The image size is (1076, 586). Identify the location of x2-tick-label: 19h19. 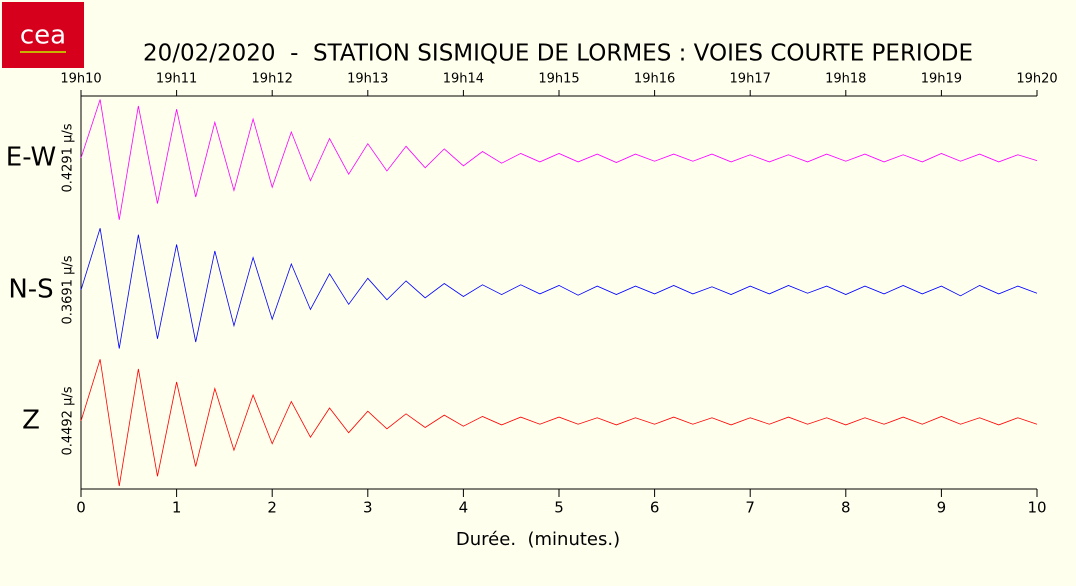
(941, 79).